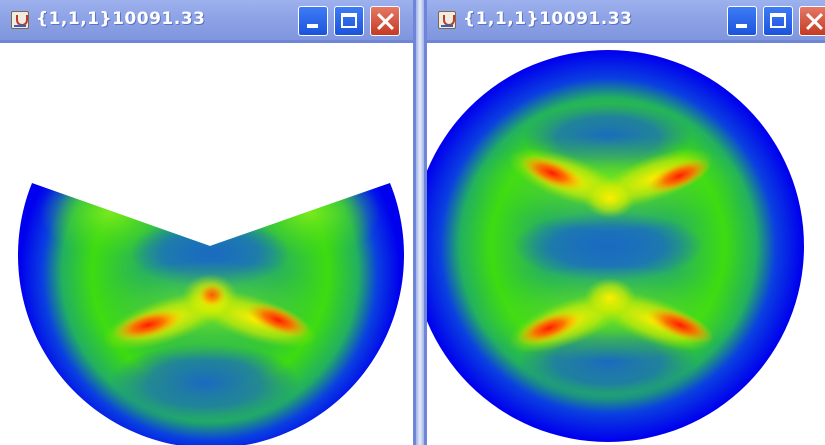 The image size is (825, 445). I want to click on window-gap, so click(420, 222).